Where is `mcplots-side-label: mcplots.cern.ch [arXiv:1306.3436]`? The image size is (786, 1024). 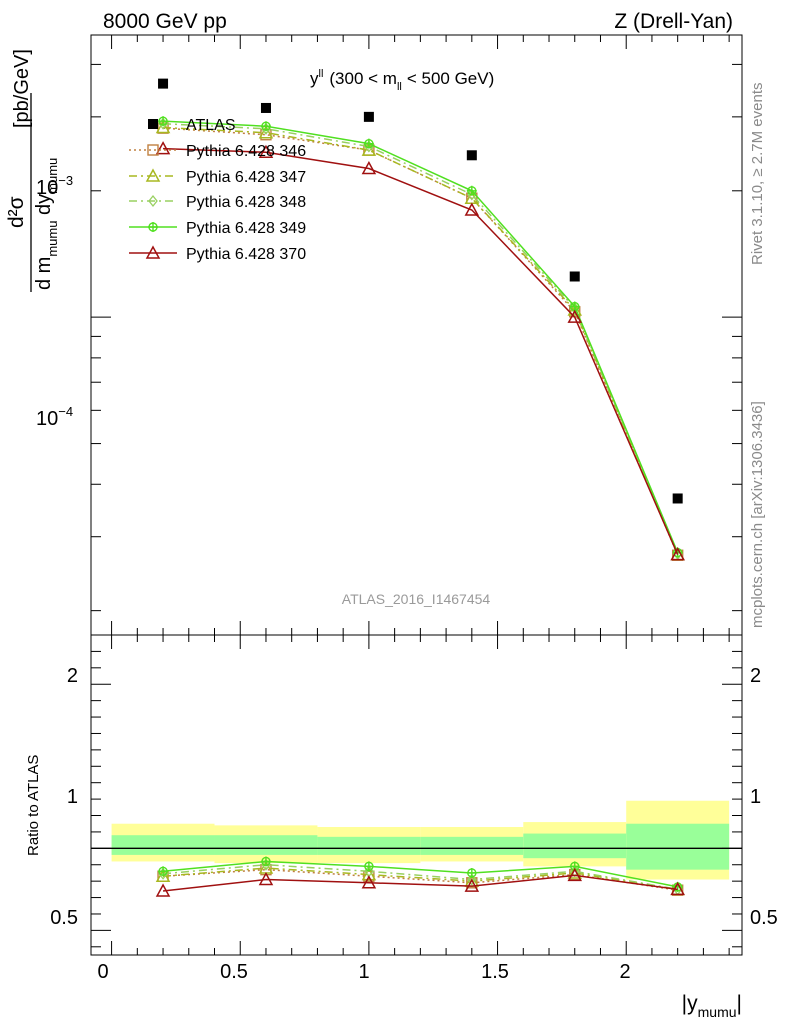
mcplots-side-label: mcplots.cern.ch [arXiv:1306.3436] is located at coordinates (757, 514).